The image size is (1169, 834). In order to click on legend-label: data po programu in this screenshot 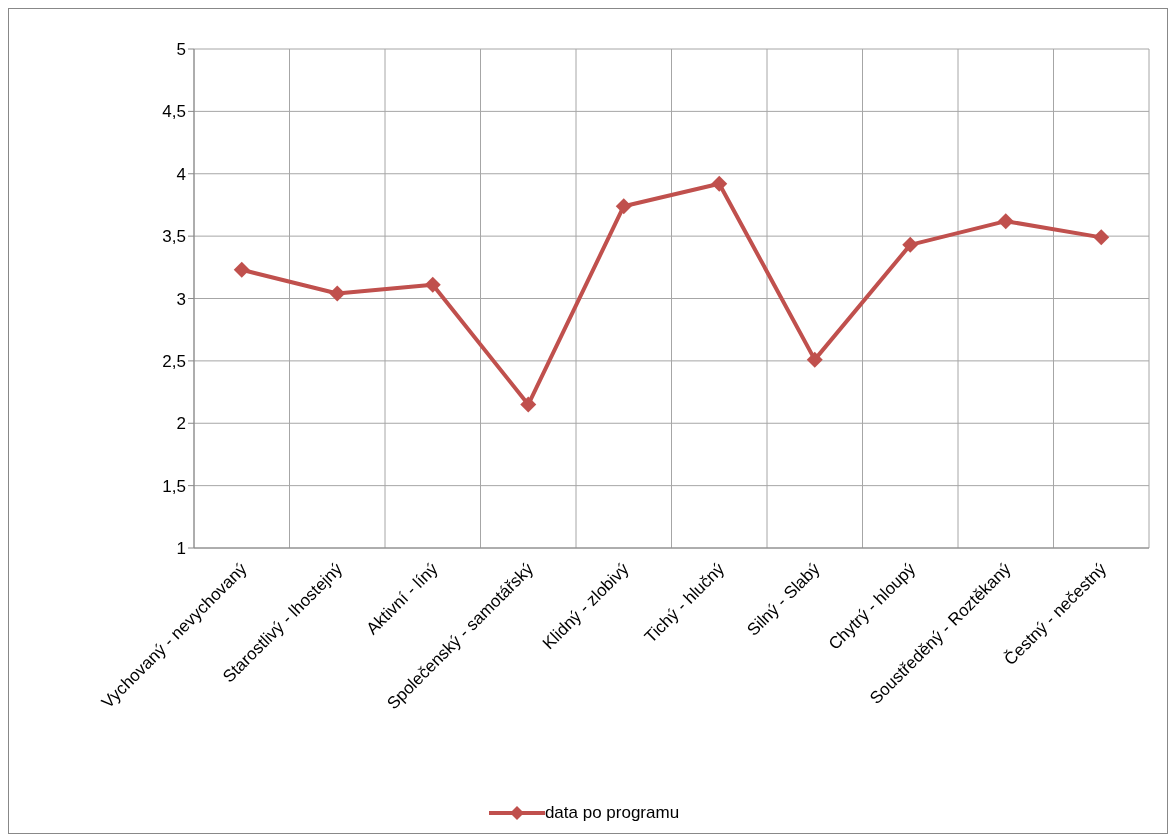, I will do `click(612, 813)`.